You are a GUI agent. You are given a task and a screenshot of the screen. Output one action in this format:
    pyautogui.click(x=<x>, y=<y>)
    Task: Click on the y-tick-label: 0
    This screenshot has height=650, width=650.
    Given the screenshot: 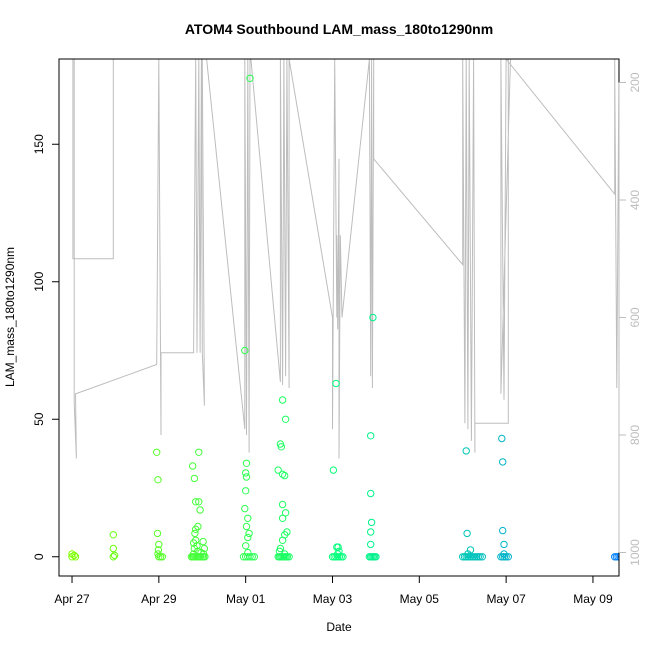 What is the action you would take?
    pyautogui.click(x=39, y=556)
    